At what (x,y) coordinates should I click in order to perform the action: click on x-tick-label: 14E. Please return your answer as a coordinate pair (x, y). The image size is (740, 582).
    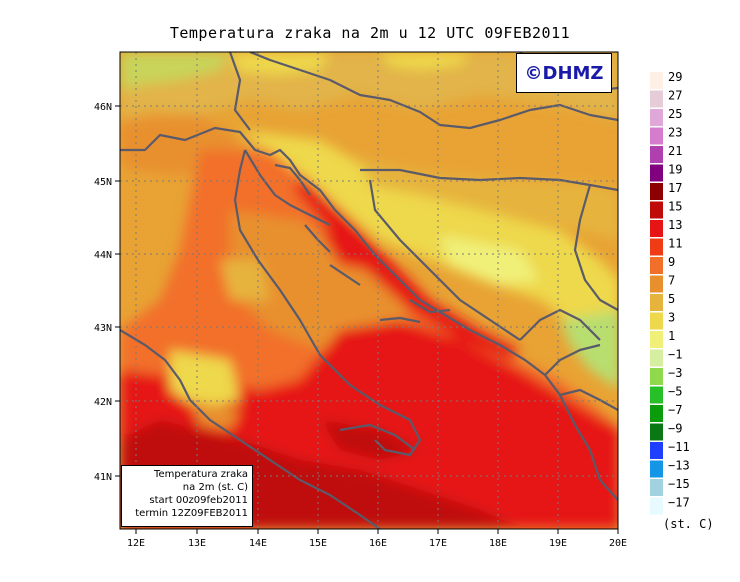
    Looking at the image, I should click on (258, 543).